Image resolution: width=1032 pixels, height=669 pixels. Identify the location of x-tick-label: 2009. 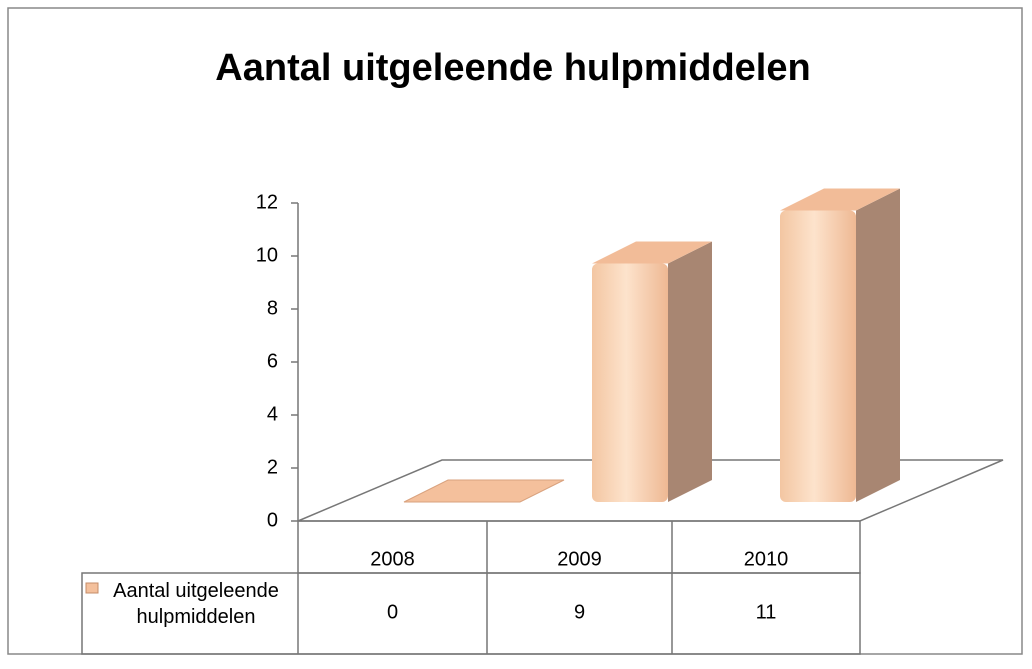
(579, 559).